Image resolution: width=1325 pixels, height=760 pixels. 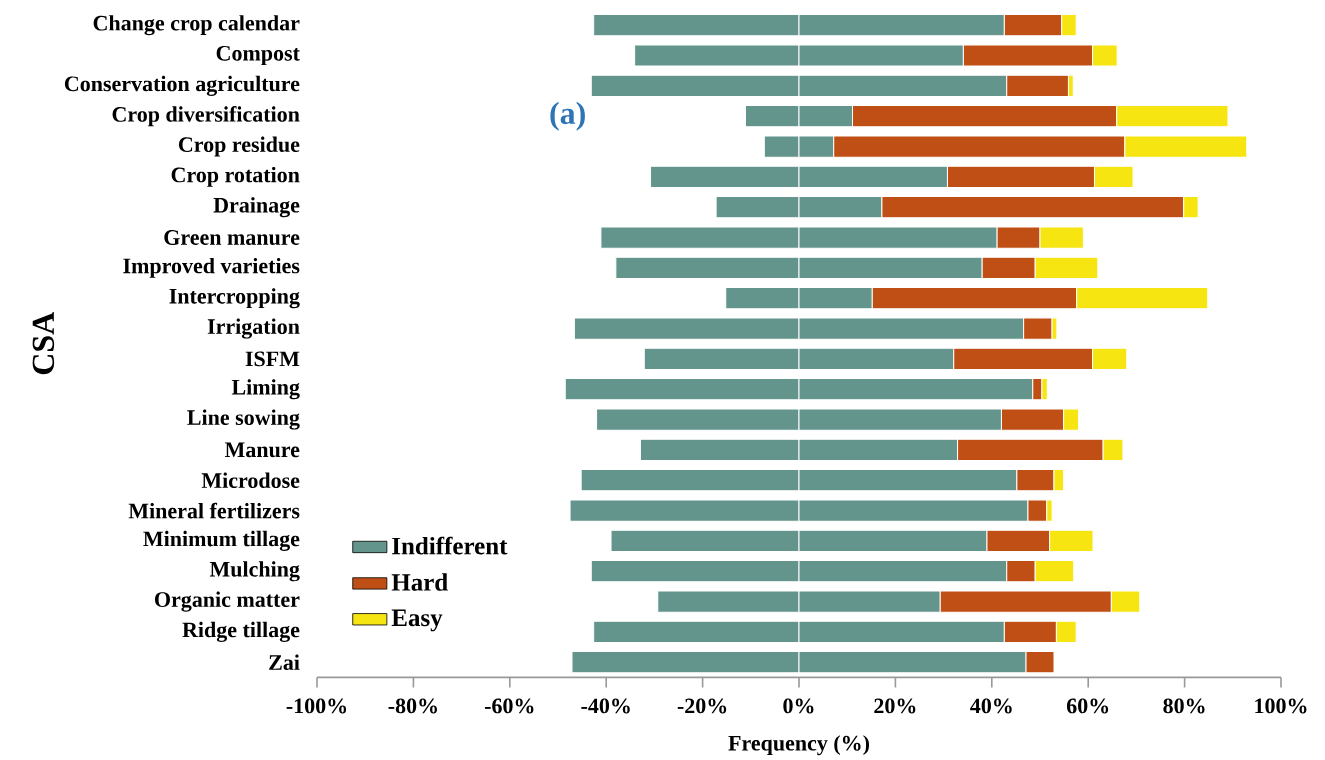 I want to click on y-tick-label: Green manure, so click(x=232, y=237).